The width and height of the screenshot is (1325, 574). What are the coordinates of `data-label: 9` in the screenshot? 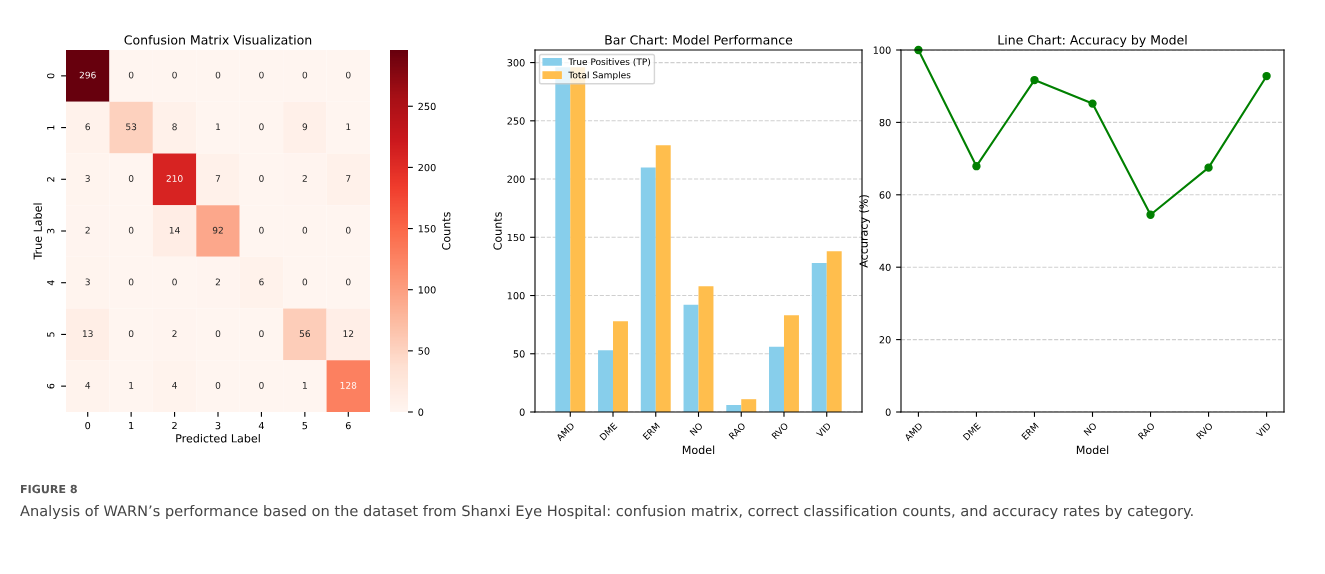 It's located at (305, 127).